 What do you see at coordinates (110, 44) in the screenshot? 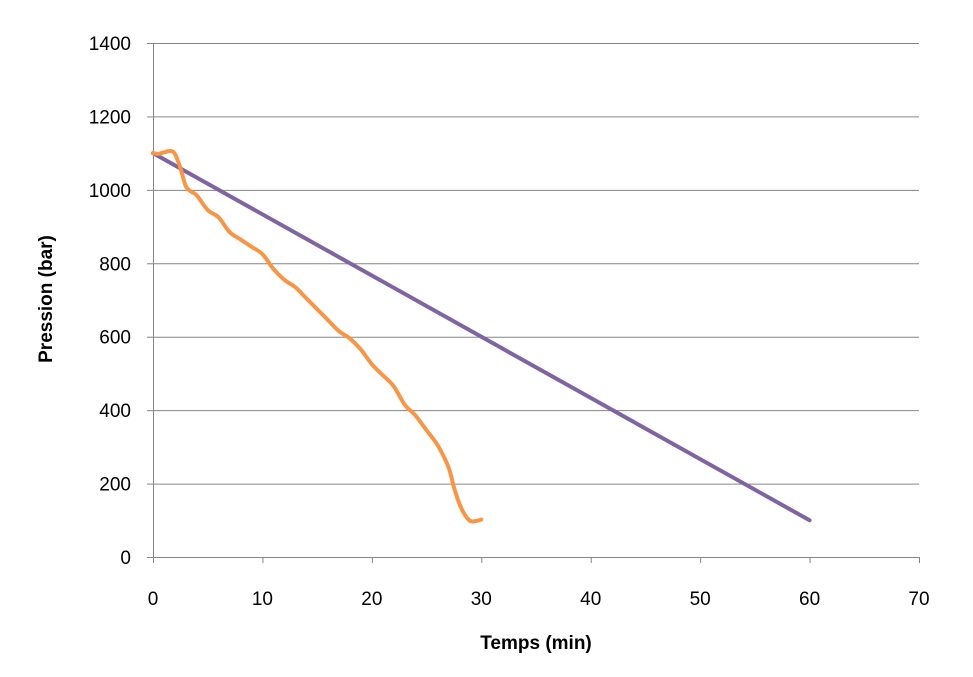
I see `y-tick-label: 1400` at bounding box center [110, 44].